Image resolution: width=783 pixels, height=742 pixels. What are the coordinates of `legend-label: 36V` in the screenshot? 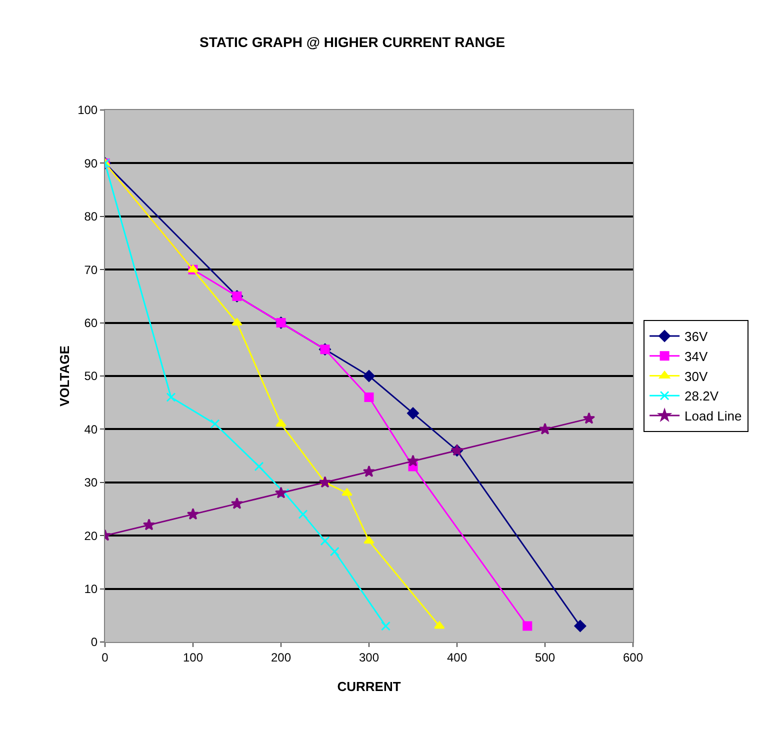 It's located at (696, 336).